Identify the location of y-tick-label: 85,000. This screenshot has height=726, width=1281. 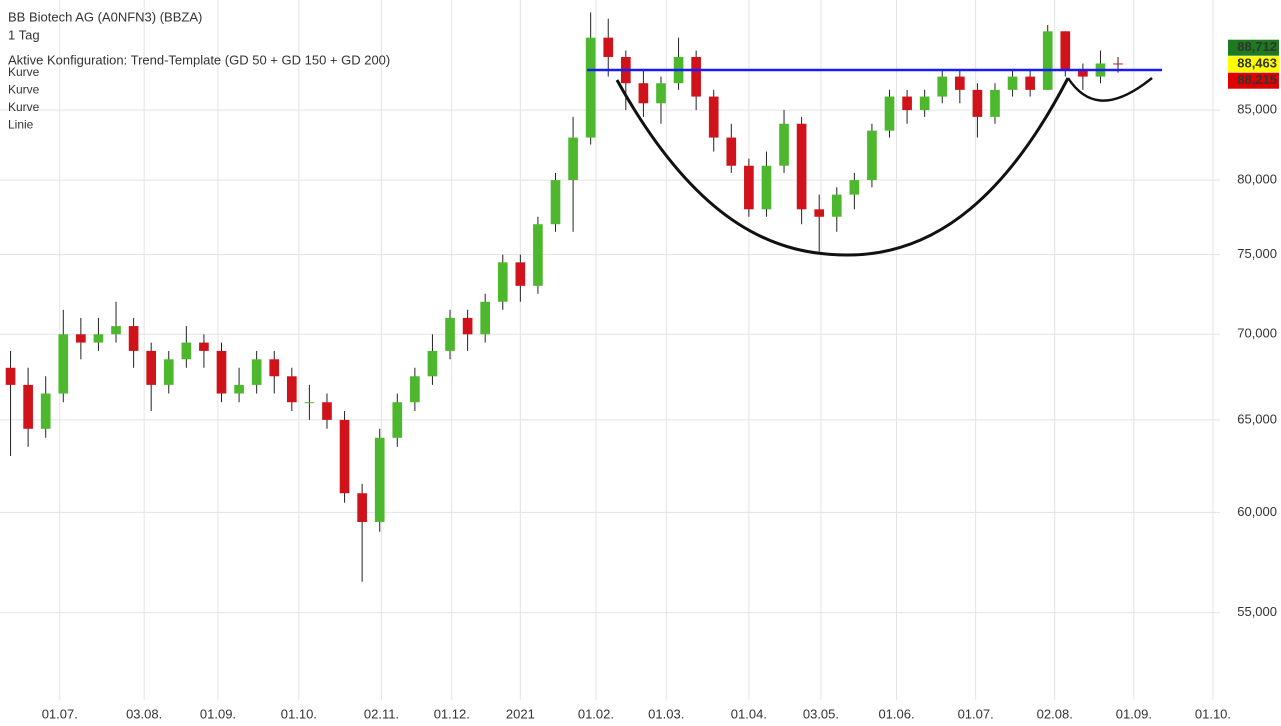
(1257, 109).